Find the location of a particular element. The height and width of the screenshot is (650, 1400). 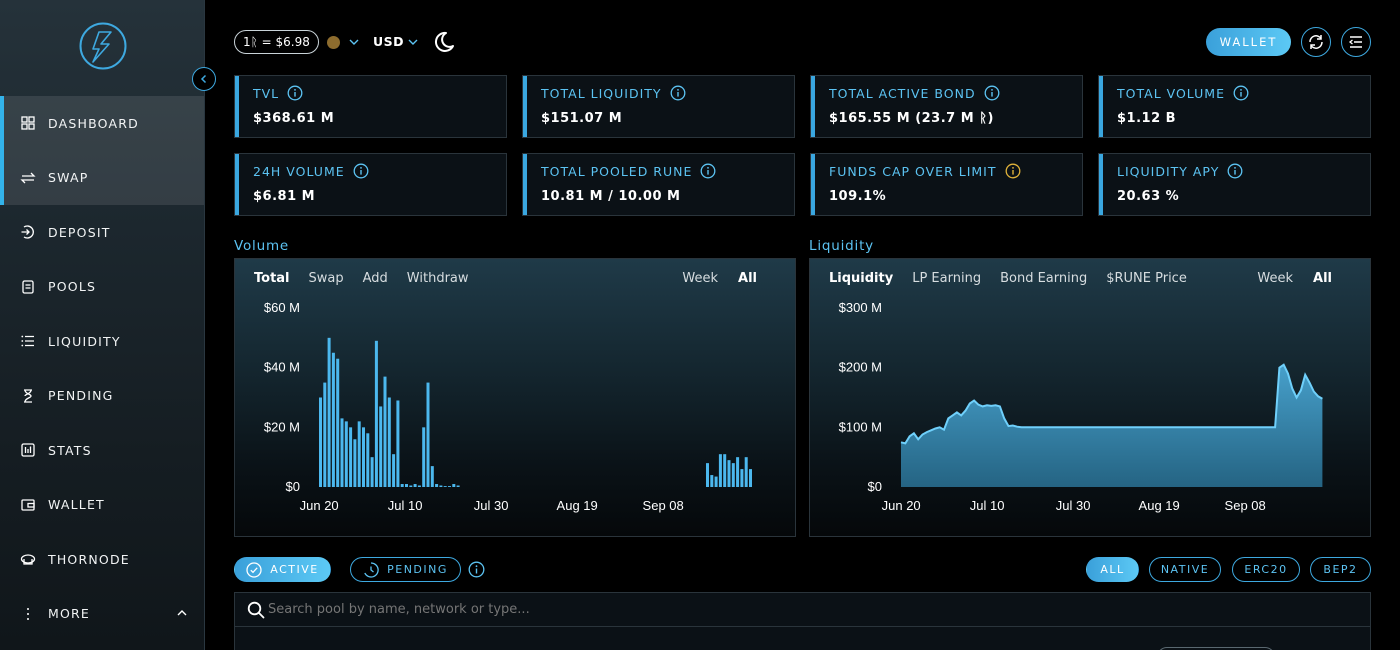

chevron-up-icon is located at coordinates (182, 612).